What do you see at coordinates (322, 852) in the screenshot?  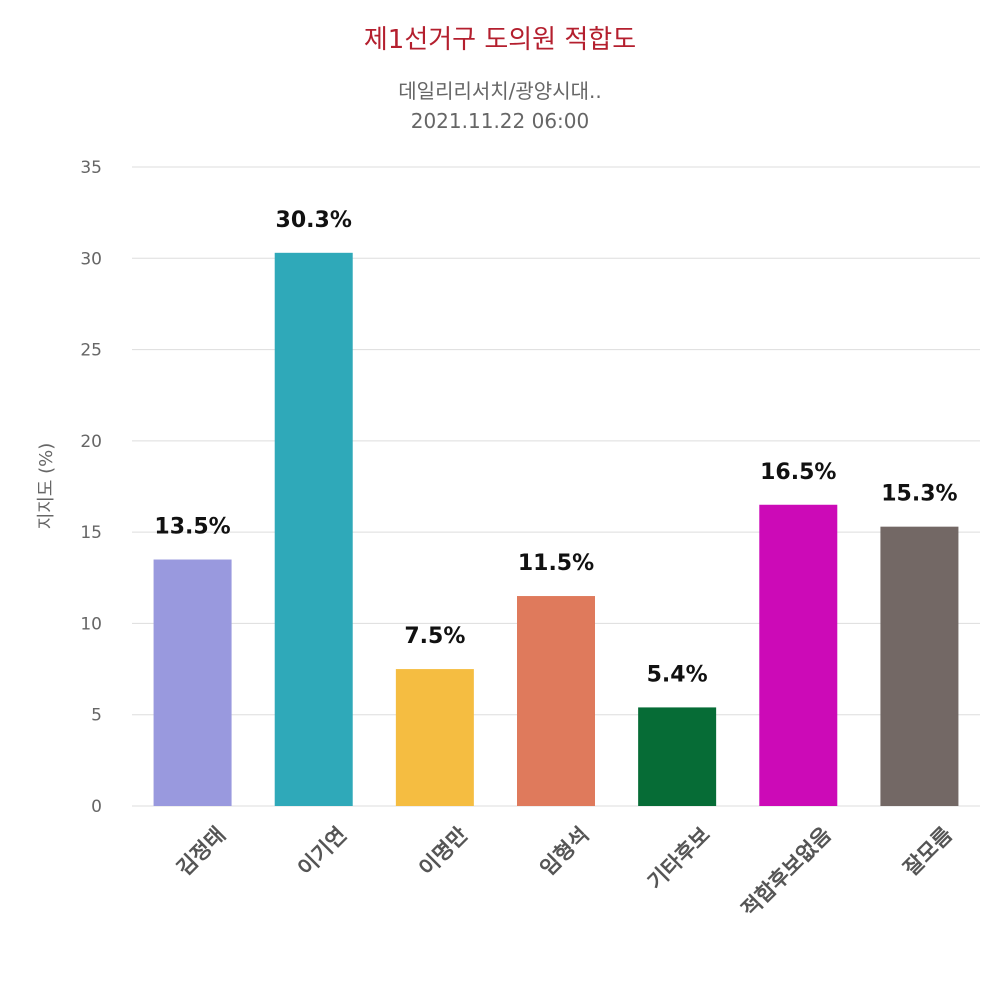 I see `x-category-label: 이기연` at bounding box center [322, 852].